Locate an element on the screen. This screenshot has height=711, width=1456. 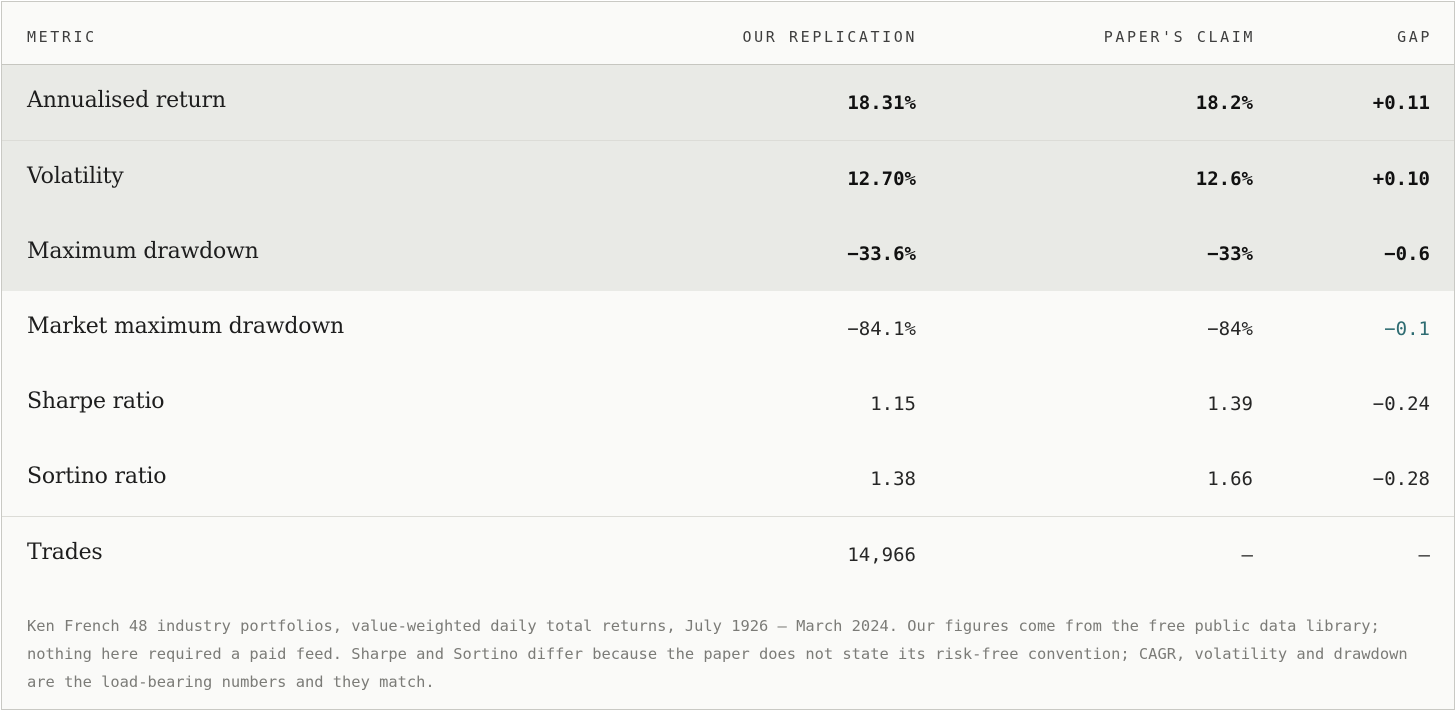
row-paper-value: −33% is located at coordinates (1230, 254).